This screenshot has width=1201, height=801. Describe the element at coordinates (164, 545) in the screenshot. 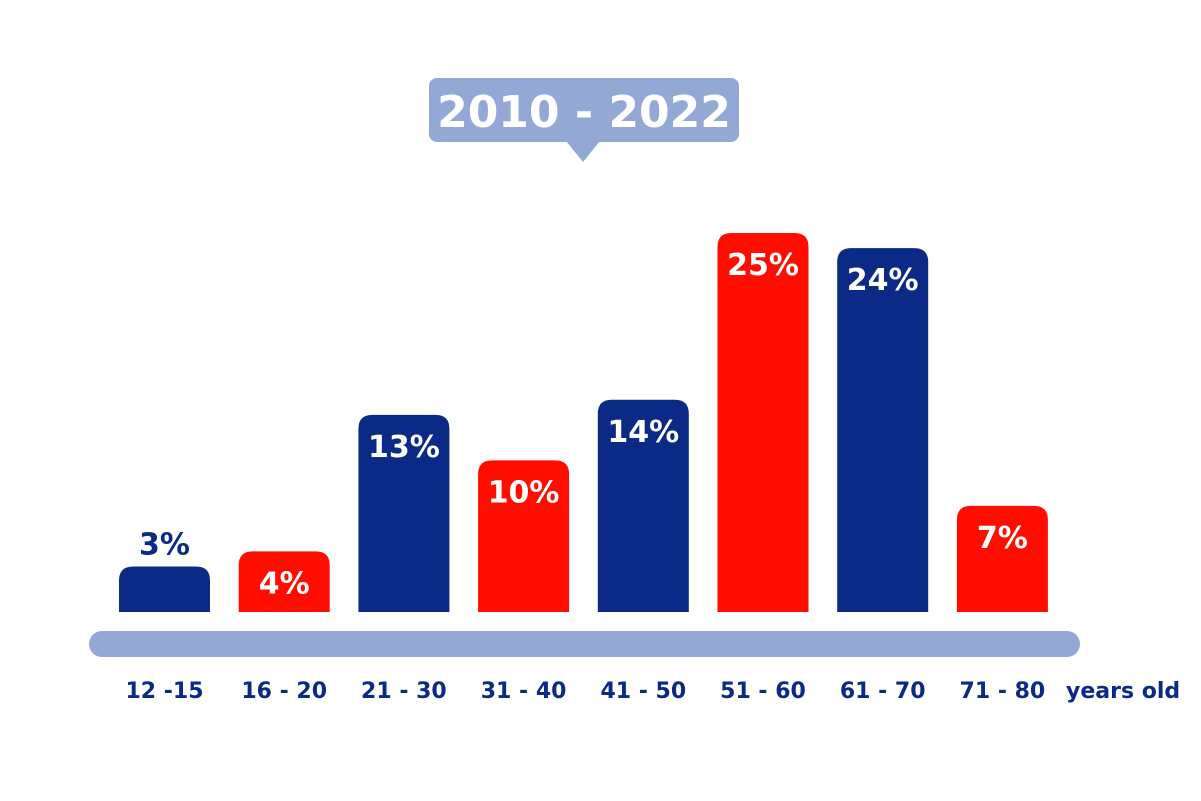

I see `bar-value-label: 3%` at that location.